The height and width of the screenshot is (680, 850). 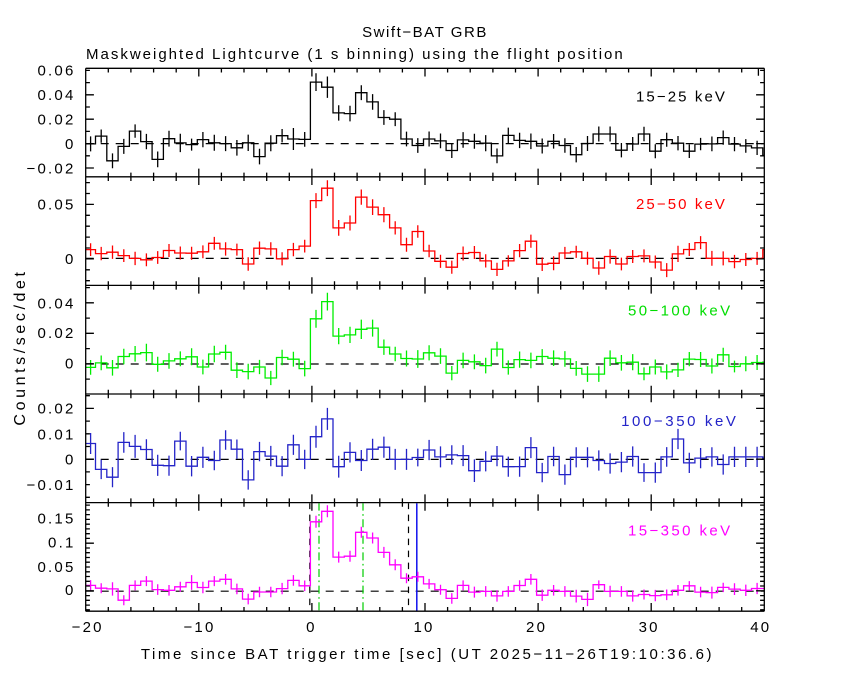 What do you see at coordinates (680, 531) in the screenshot?
I see `svg-text: 15−350 keV` at bounding box center [680, 531].